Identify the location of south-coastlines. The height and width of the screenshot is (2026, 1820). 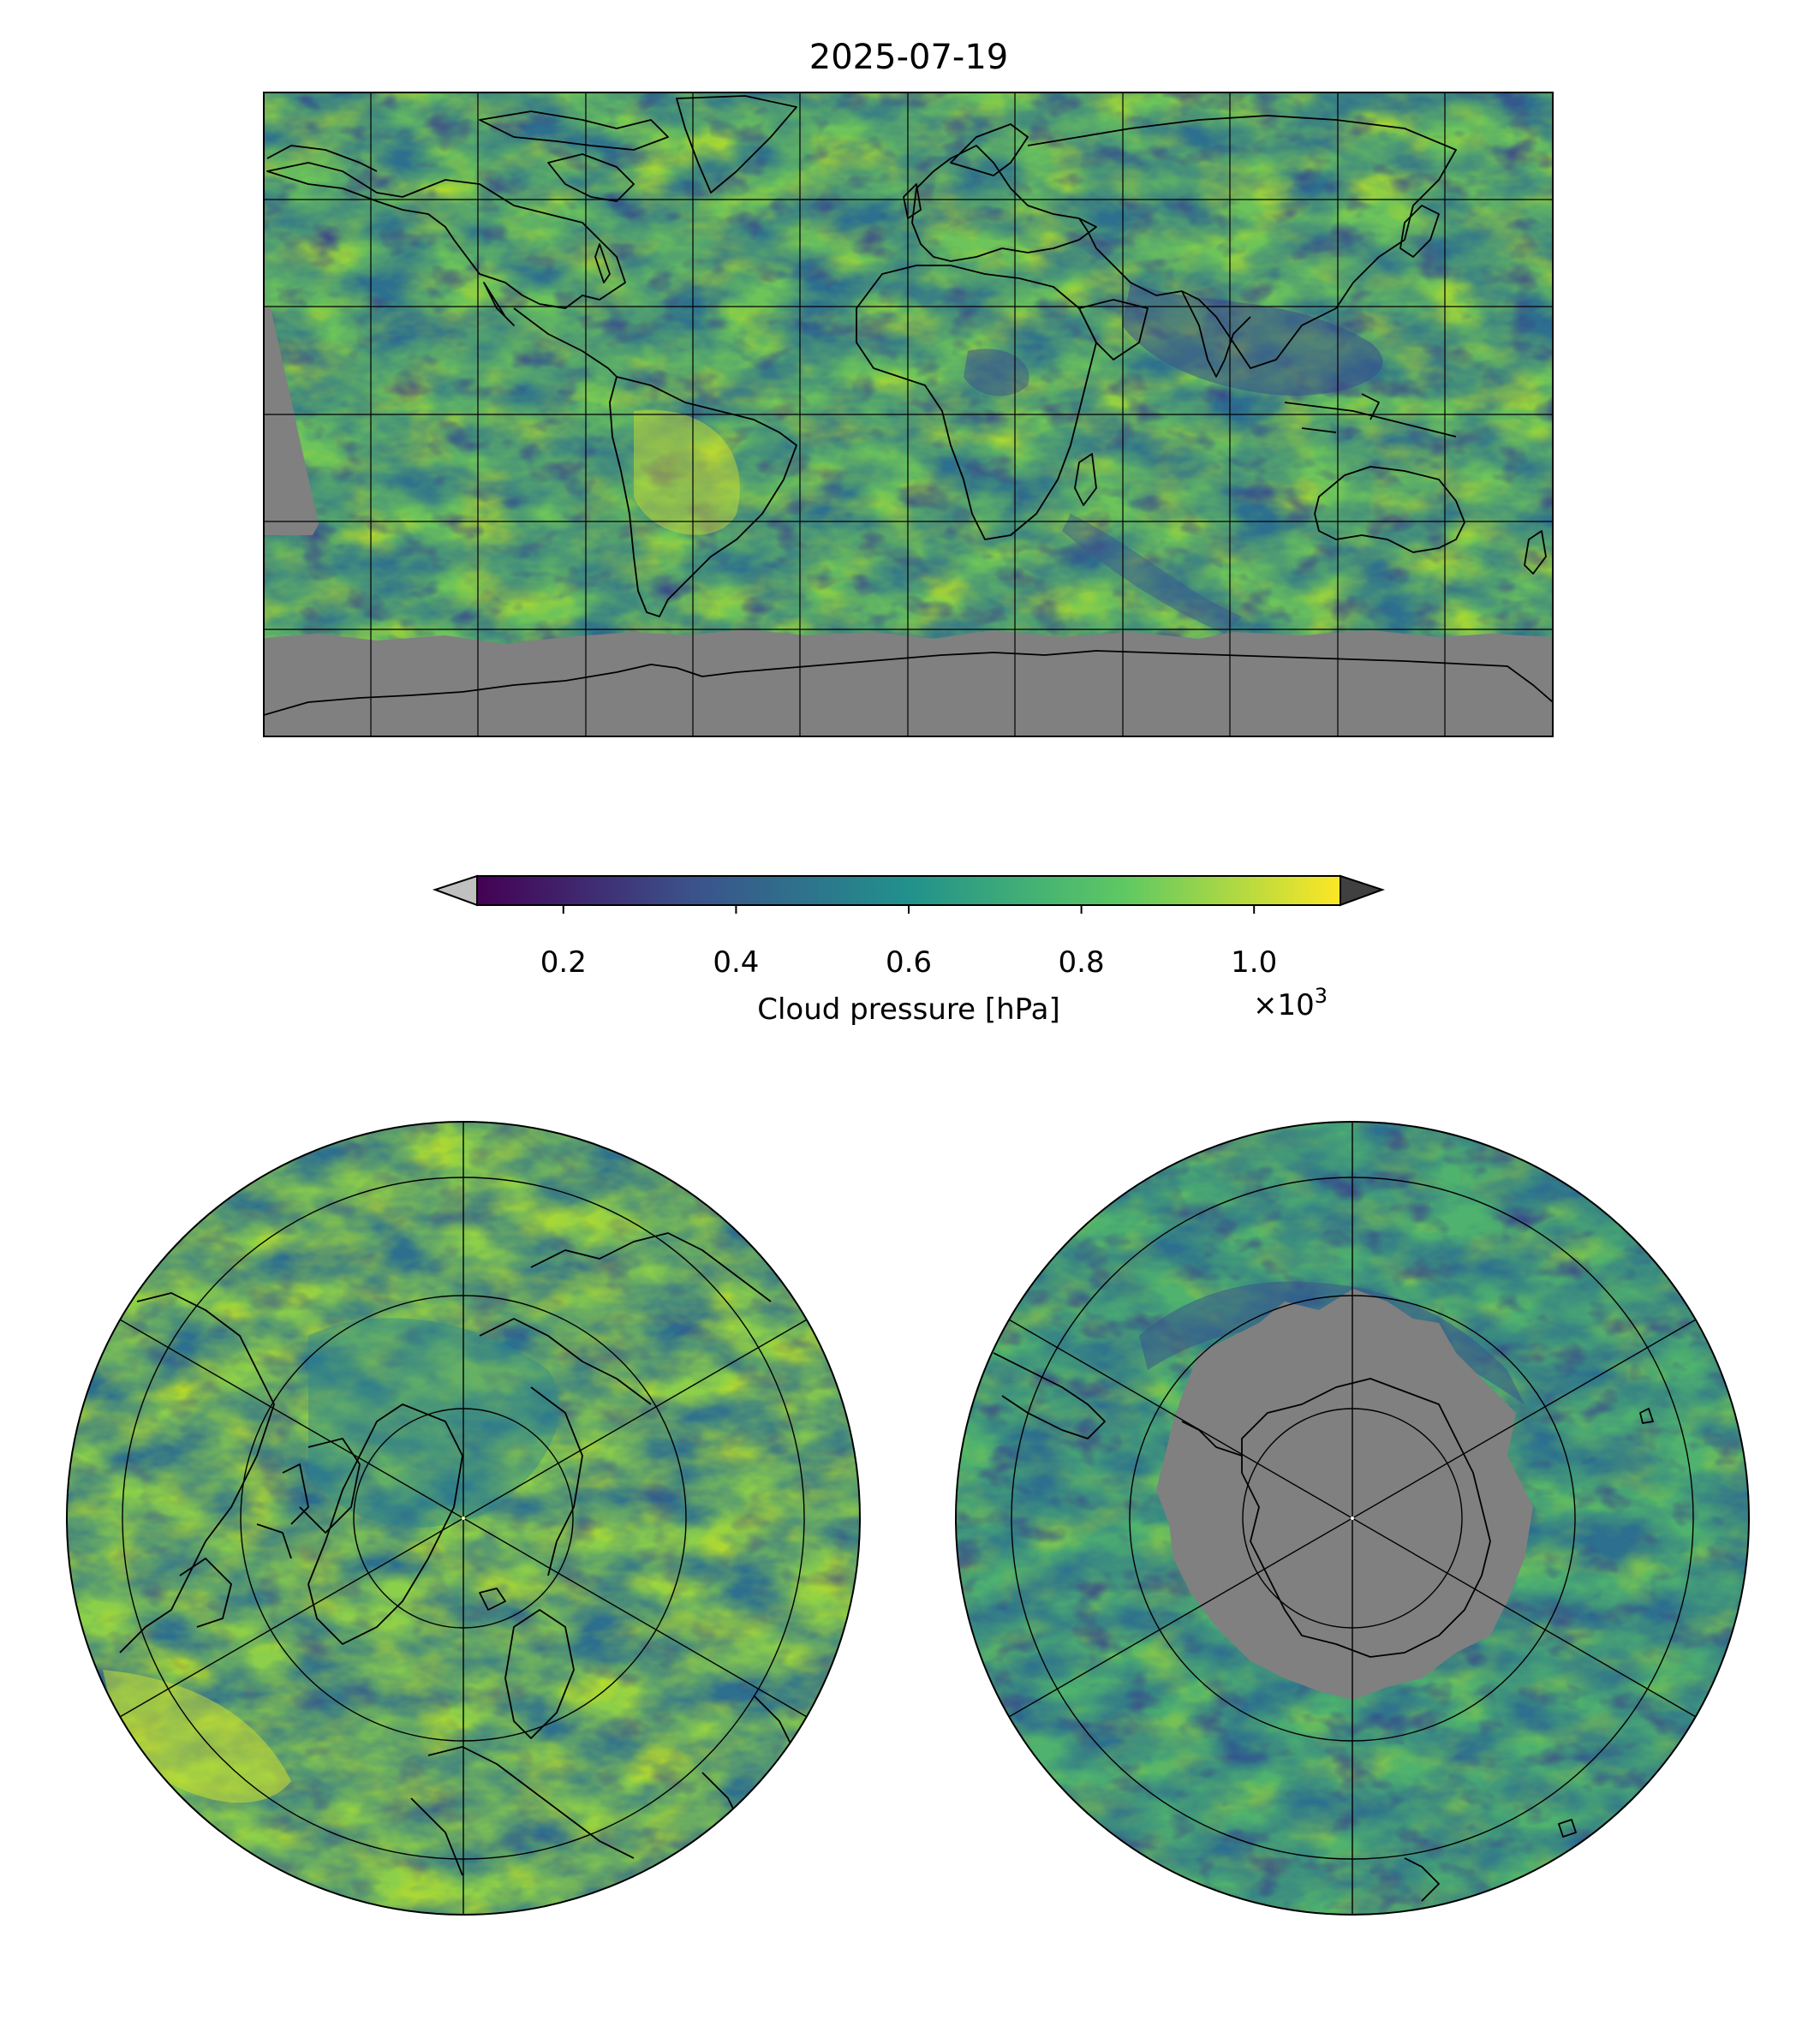
(1323, 1627).